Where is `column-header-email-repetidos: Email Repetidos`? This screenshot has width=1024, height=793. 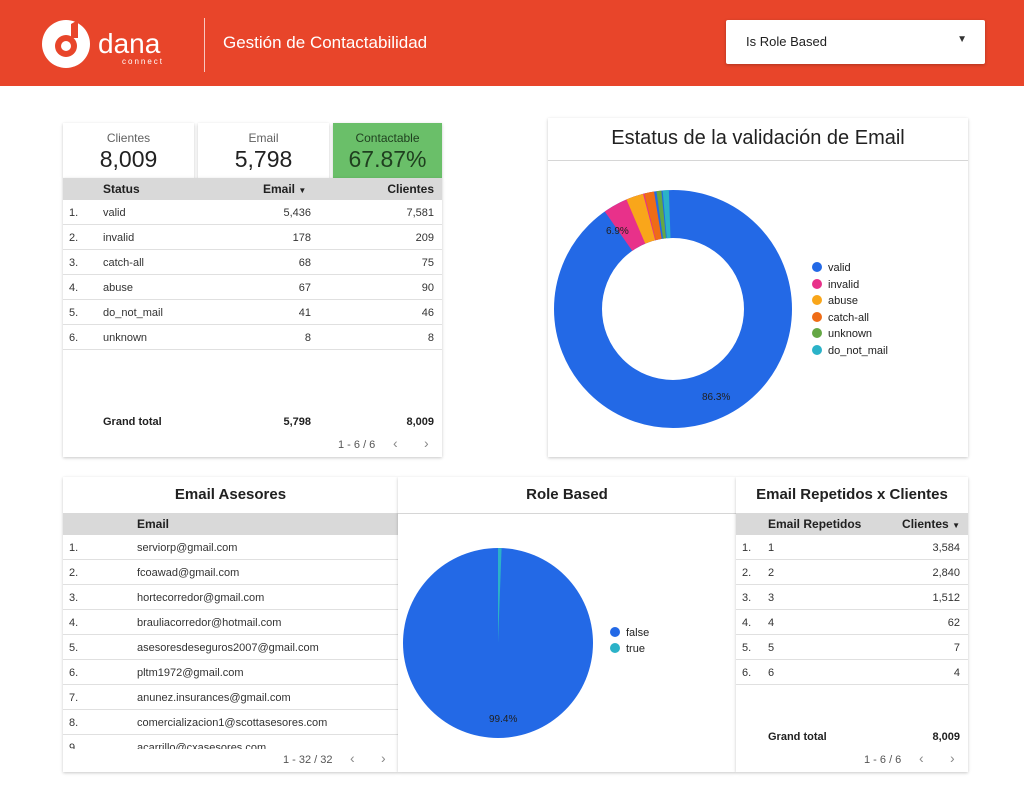 column-header-email-repetidos: Email Repetidos is located at coordinates (815, 524).